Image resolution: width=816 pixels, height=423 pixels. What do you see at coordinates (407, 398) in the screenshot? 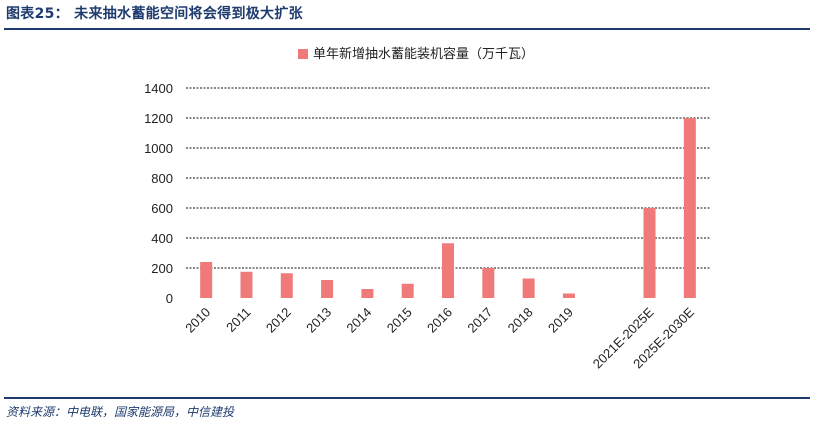
I see `bottom-divider` at bounding box center [407, 398].